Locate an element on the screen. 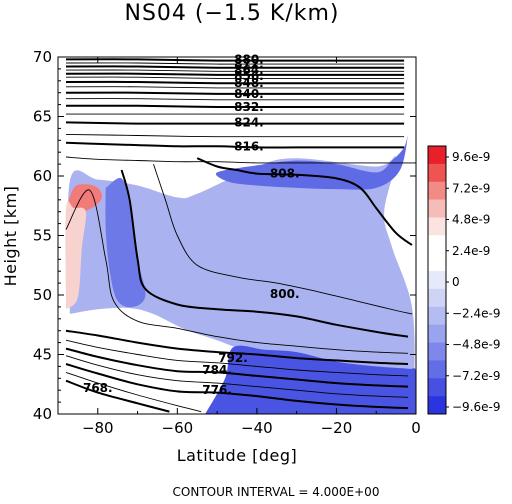 This screenshot has height=504, width=512. contour-label-808: 808. is located at coordinates (285, 174).